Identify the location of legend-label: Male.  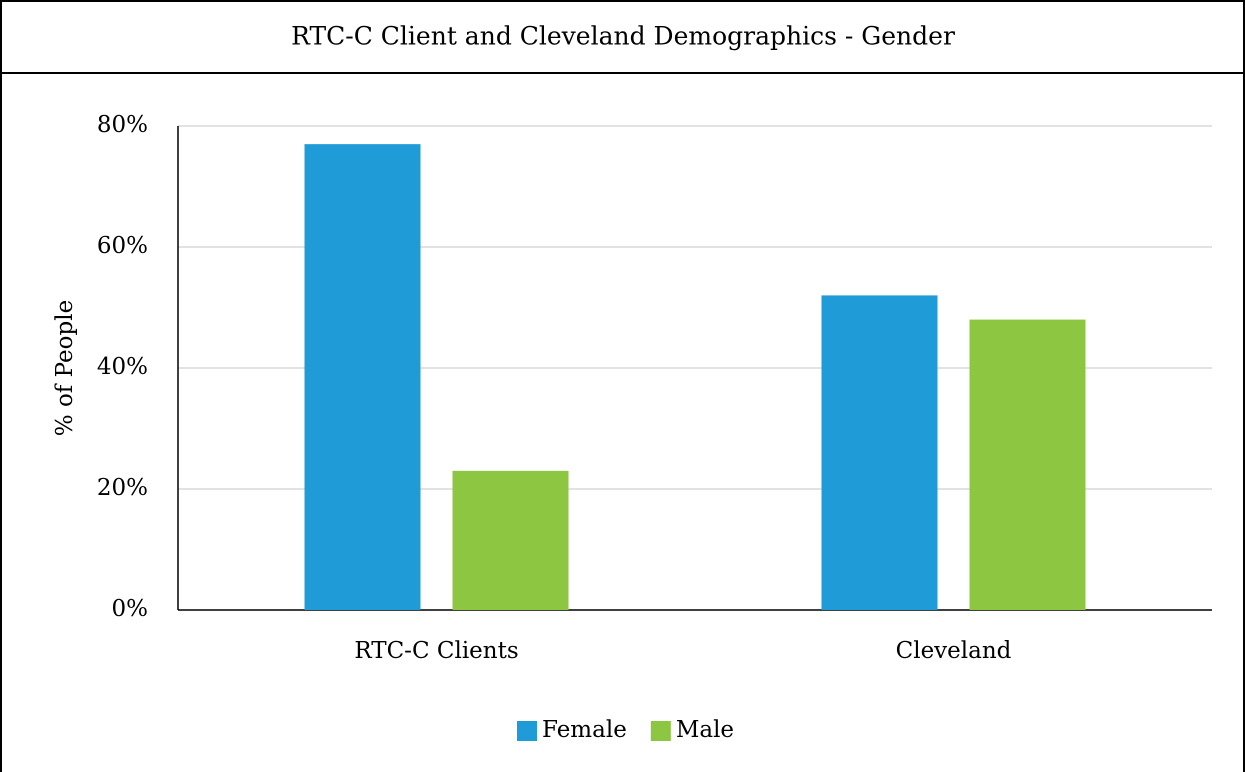
(705, 730).